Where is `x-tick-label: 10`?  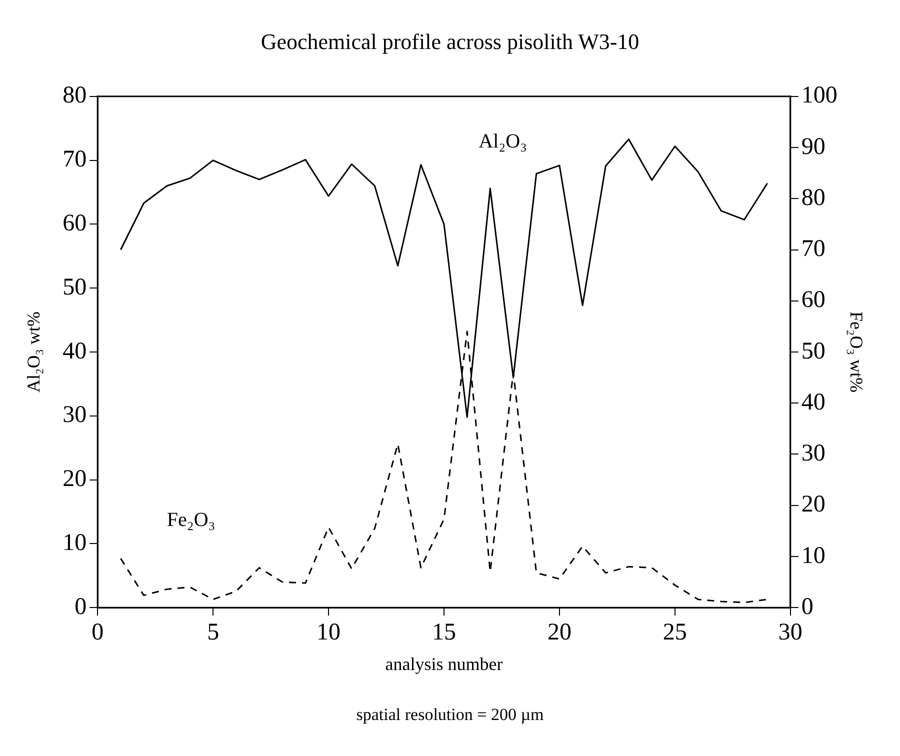
x-tick-label: 10 is located at coordinates (328, 632).